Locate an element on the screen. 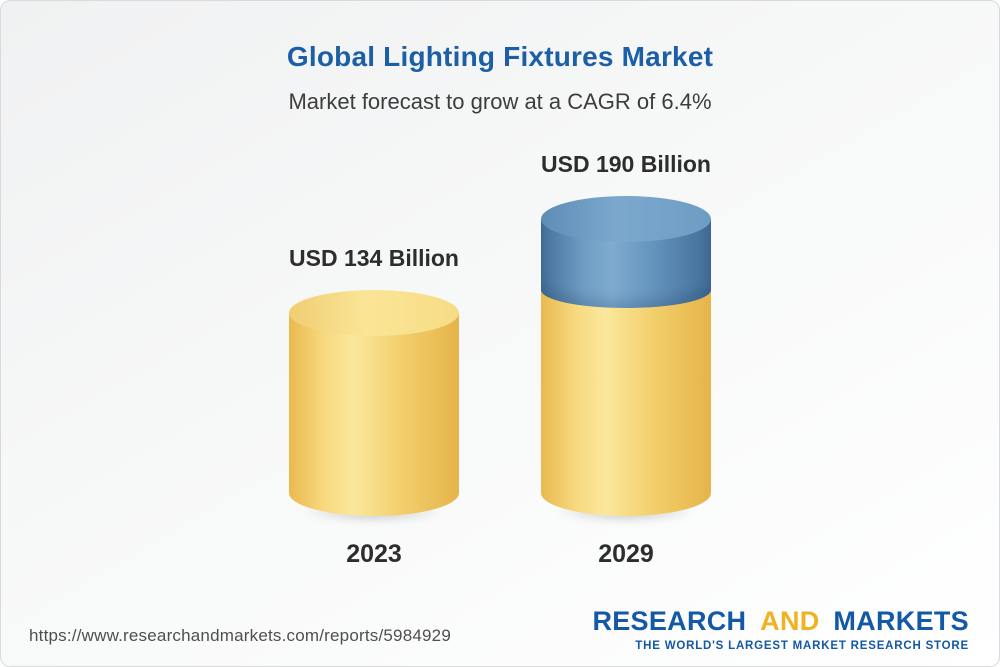 The image size is (1000, 667). chart-title: Global Lighting Fixtures Market is located at coordinates (500, 56).